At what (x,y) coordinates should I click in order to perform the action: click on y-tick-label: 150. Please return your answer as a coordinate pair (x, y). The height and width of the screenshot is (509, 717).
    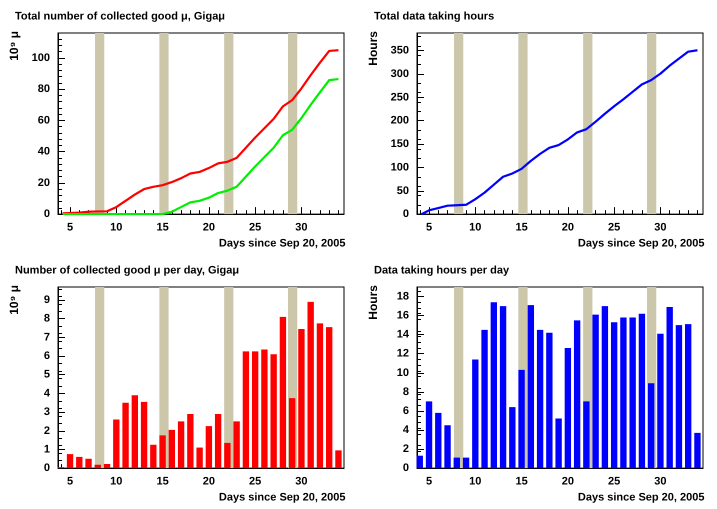
    Looking at the image, I should click on (399, 144).